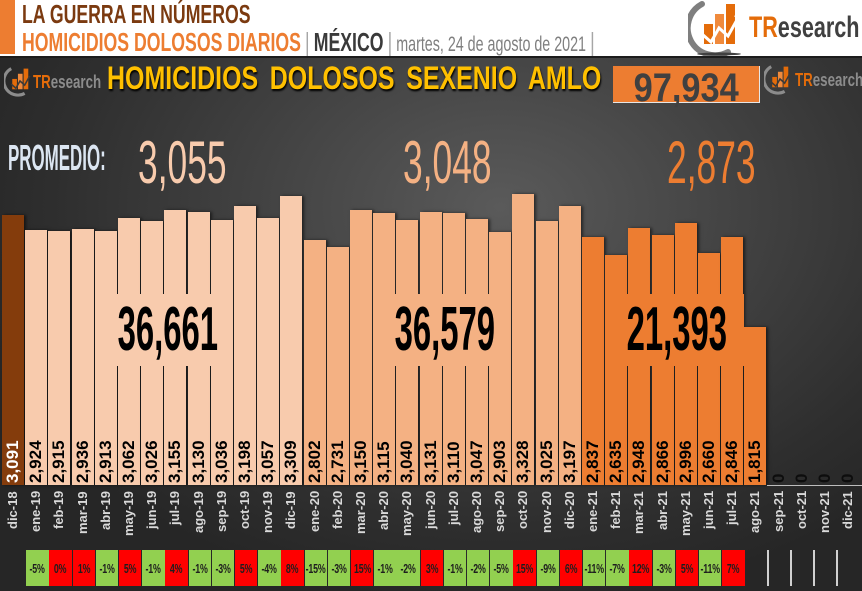  Describe the element at coordinates (639, 461) in the screenshot. I see `bar-value-label: 2,948` at that location.